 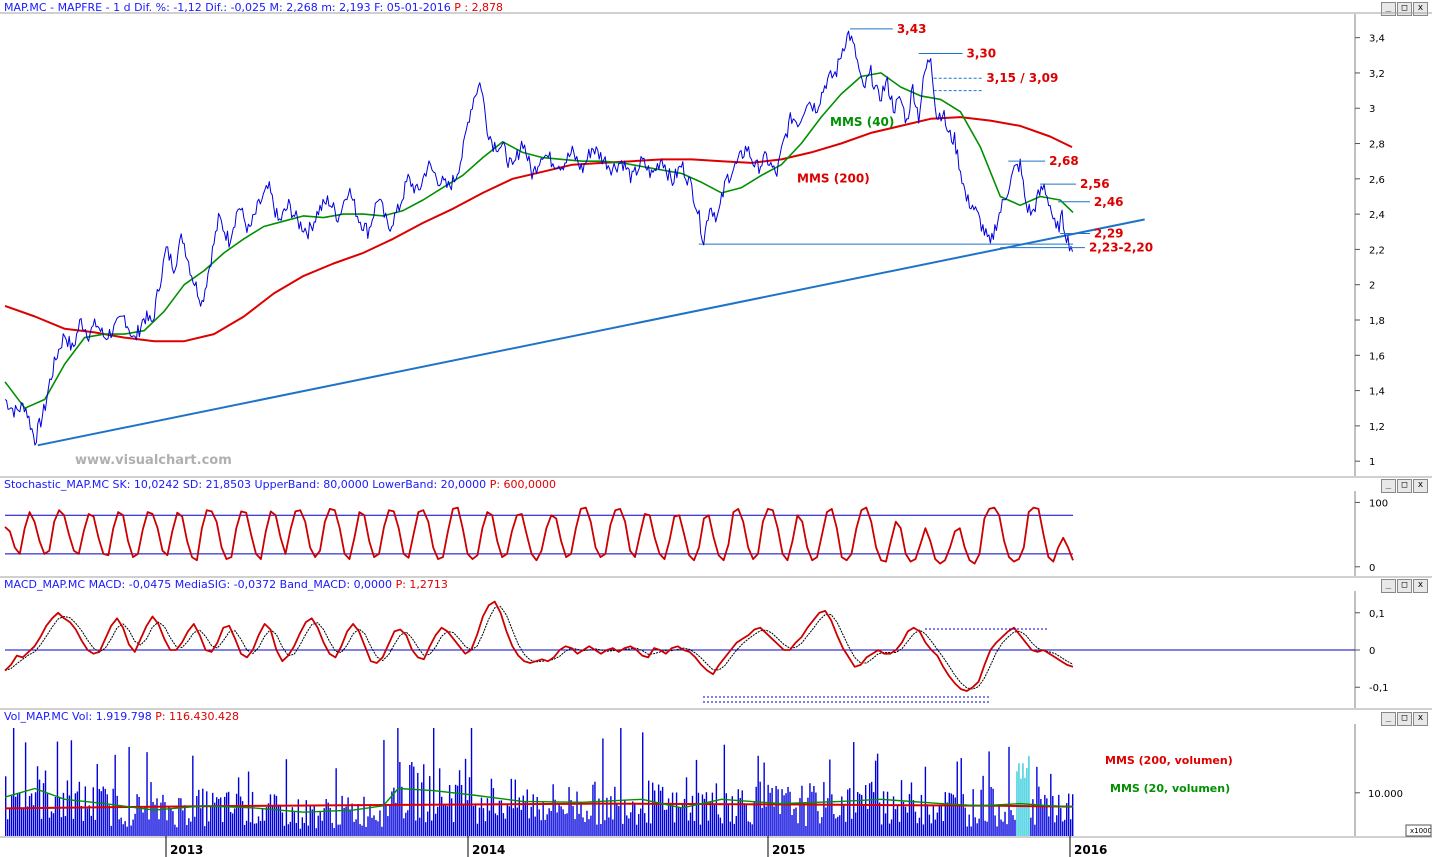 I want to click on vol-y-tick-label: 10.000, so click(x=1385, y=794).